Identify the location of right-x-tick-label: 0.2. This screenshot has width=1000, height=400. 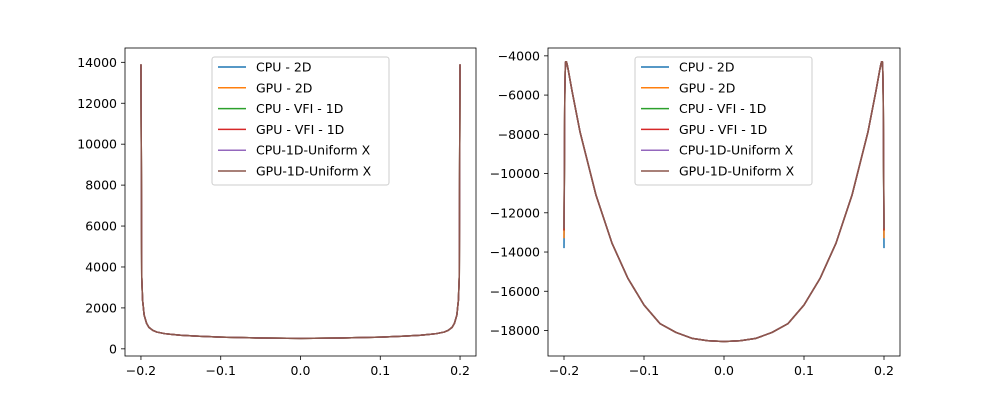
(884, 370).